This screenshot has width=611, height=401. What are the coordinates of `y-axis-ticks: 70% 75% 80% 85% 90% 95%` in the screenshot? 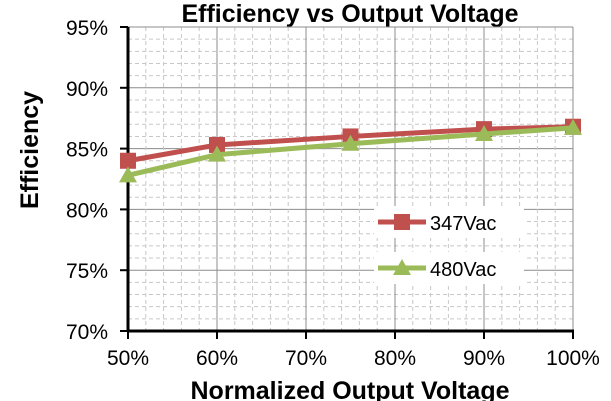 It's located at (97, 180).